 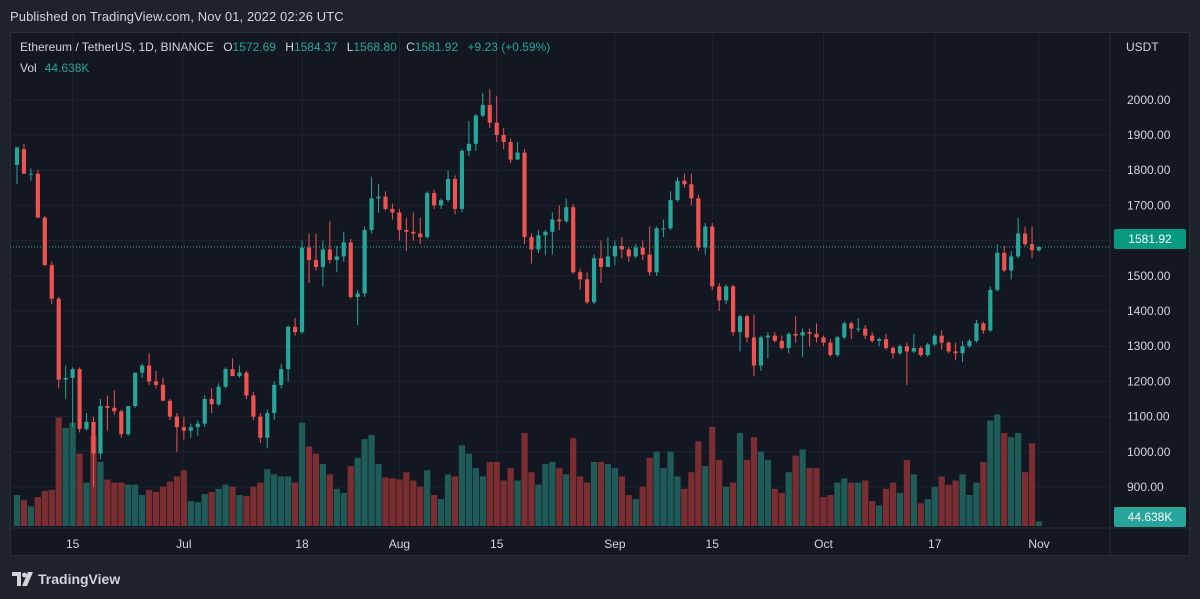 I want to click on x-tick-label: 17, so click(x=935, y=544).